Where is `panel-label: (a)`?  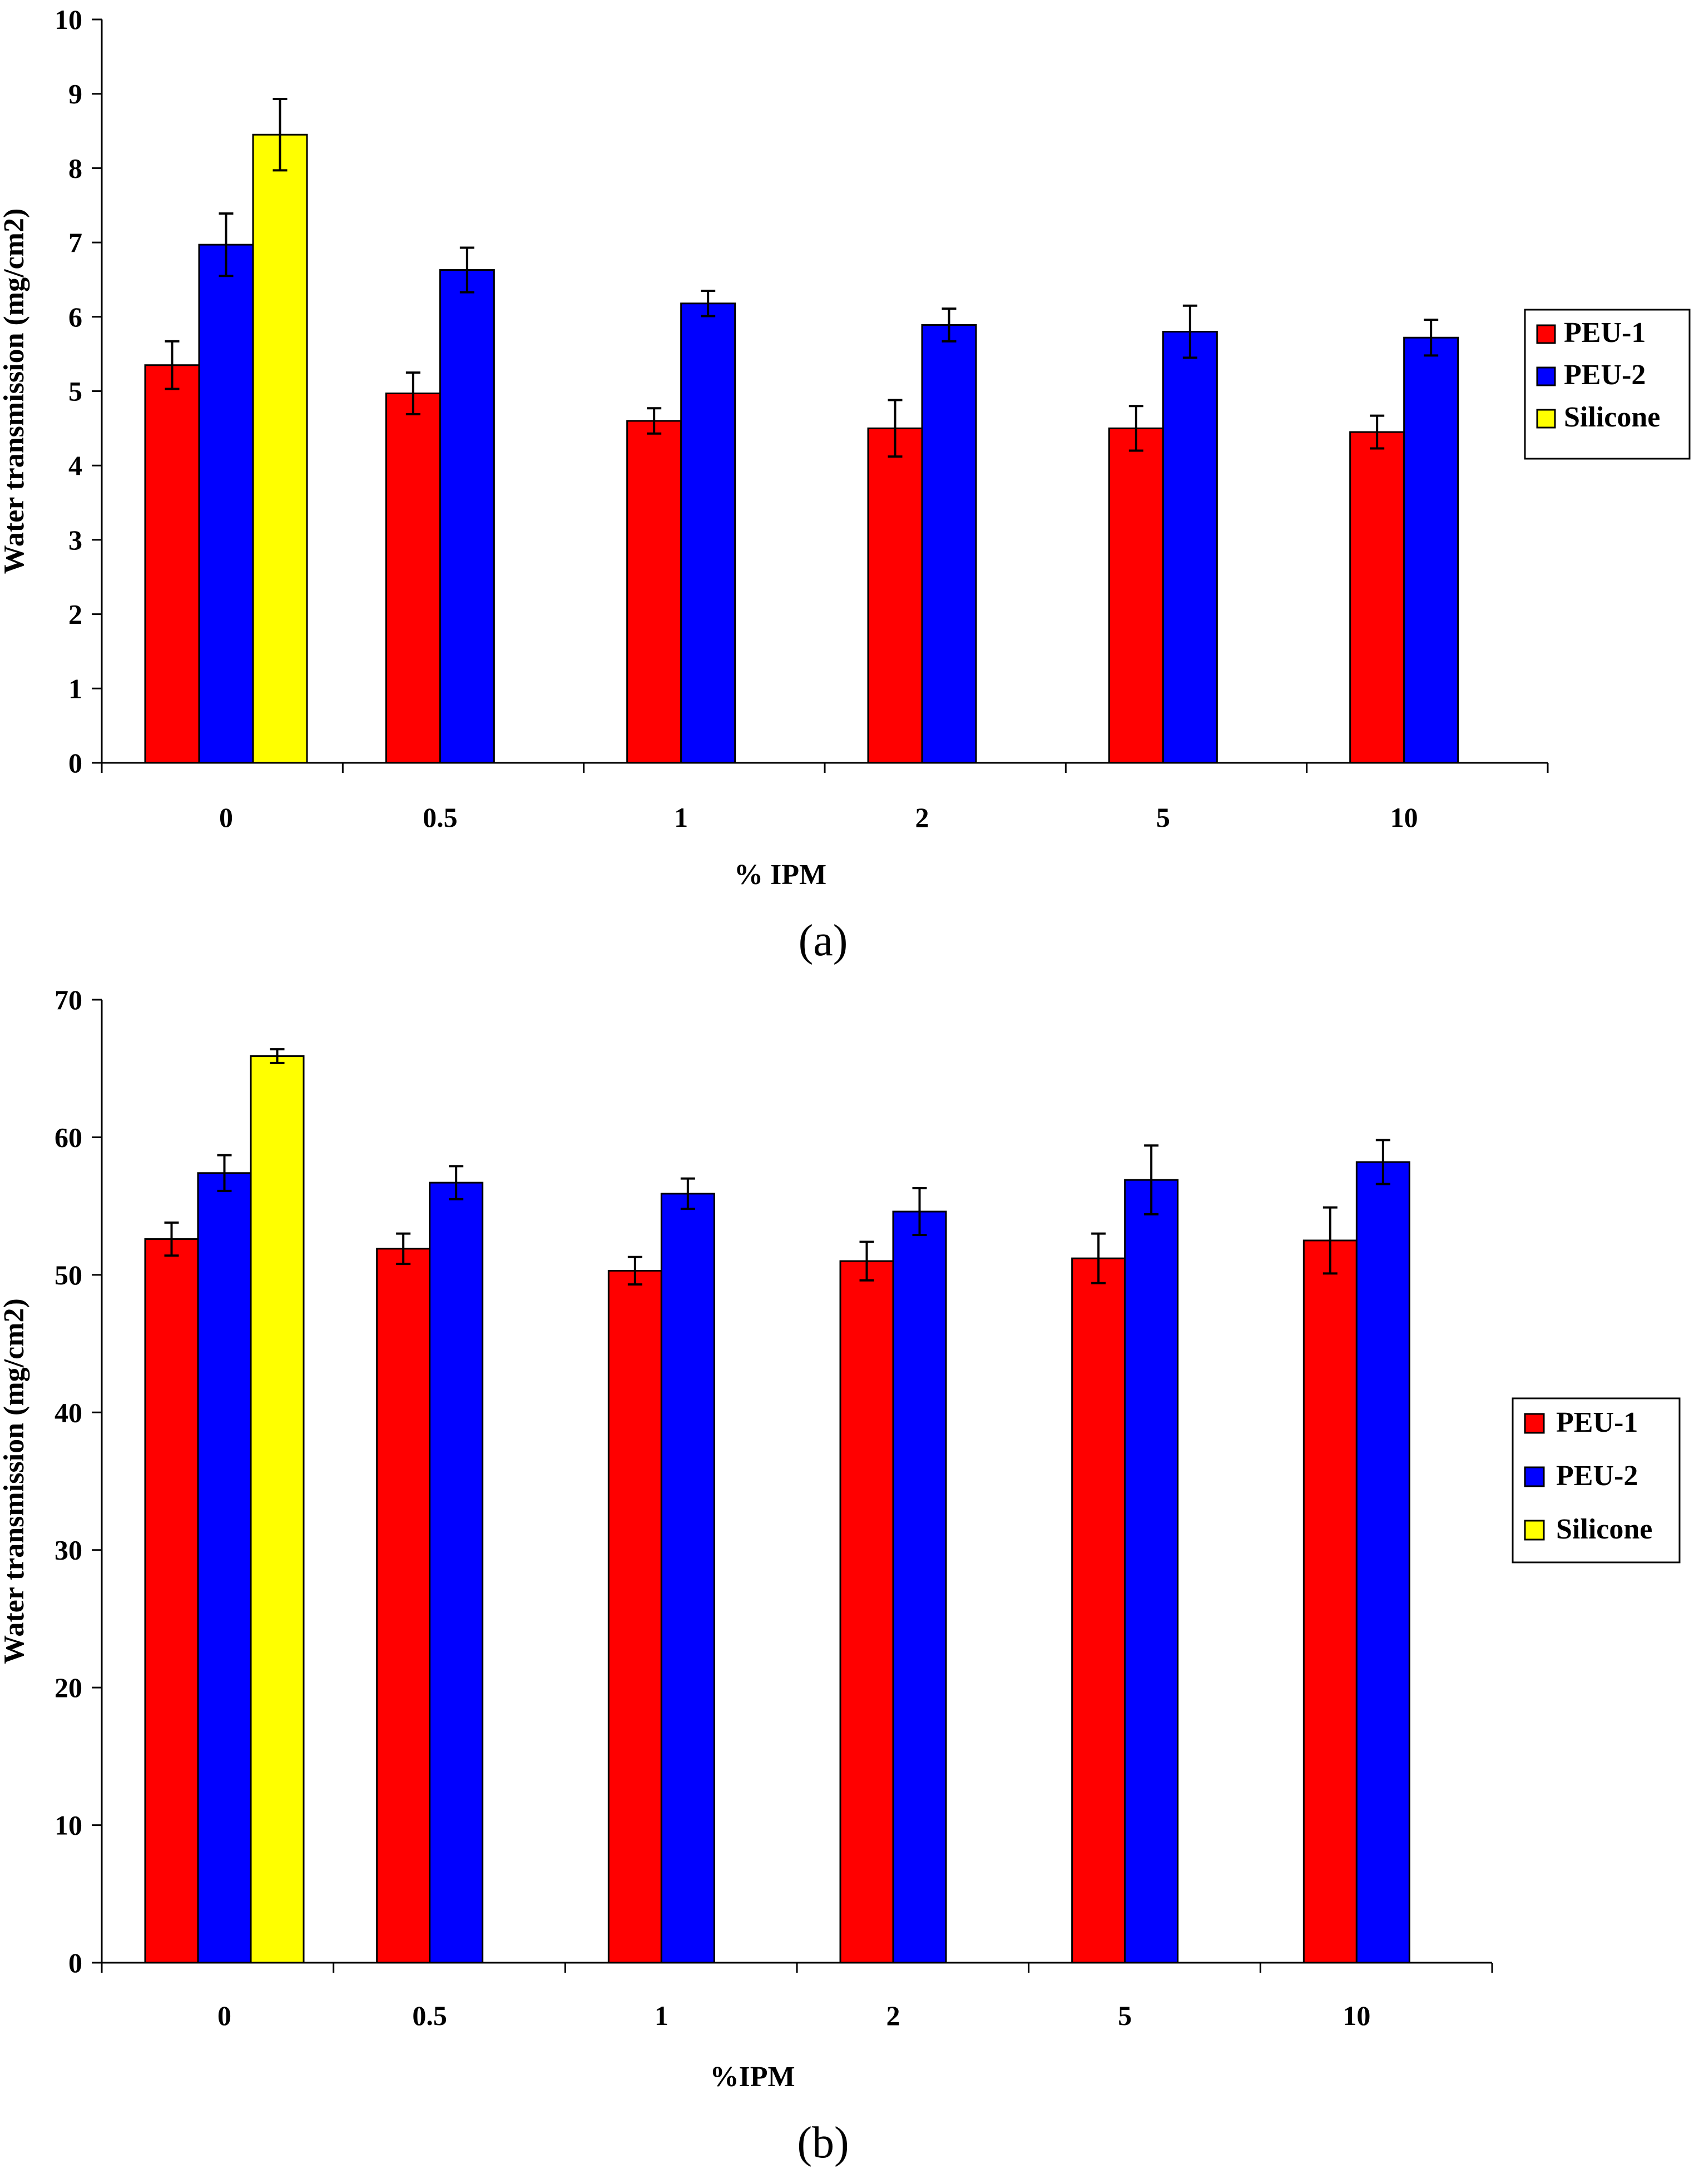 panel-label: (a) is located at coordinates (824, 940).